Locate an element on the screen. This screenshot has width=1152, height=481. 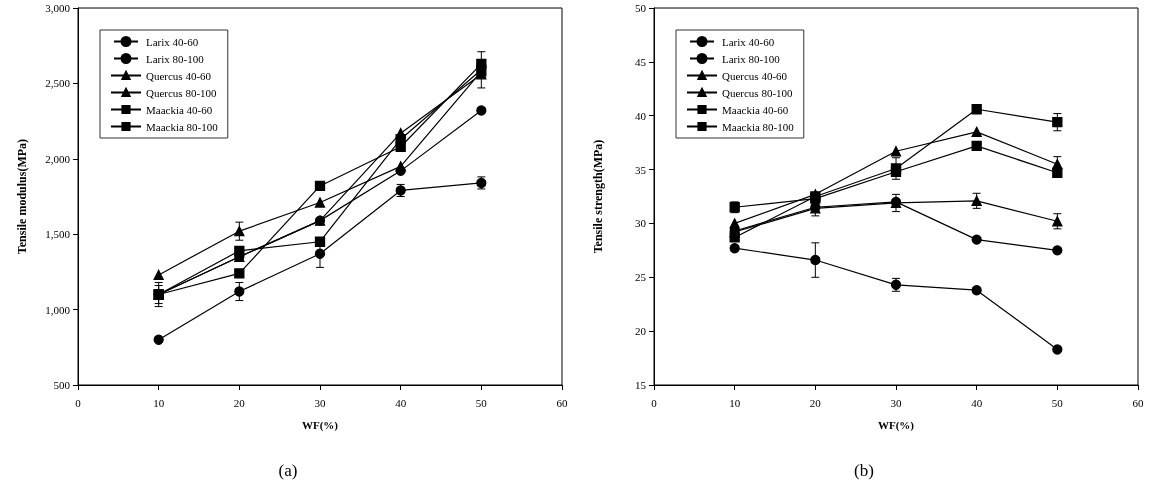
text: (a) is located at coordinates (288, 470).